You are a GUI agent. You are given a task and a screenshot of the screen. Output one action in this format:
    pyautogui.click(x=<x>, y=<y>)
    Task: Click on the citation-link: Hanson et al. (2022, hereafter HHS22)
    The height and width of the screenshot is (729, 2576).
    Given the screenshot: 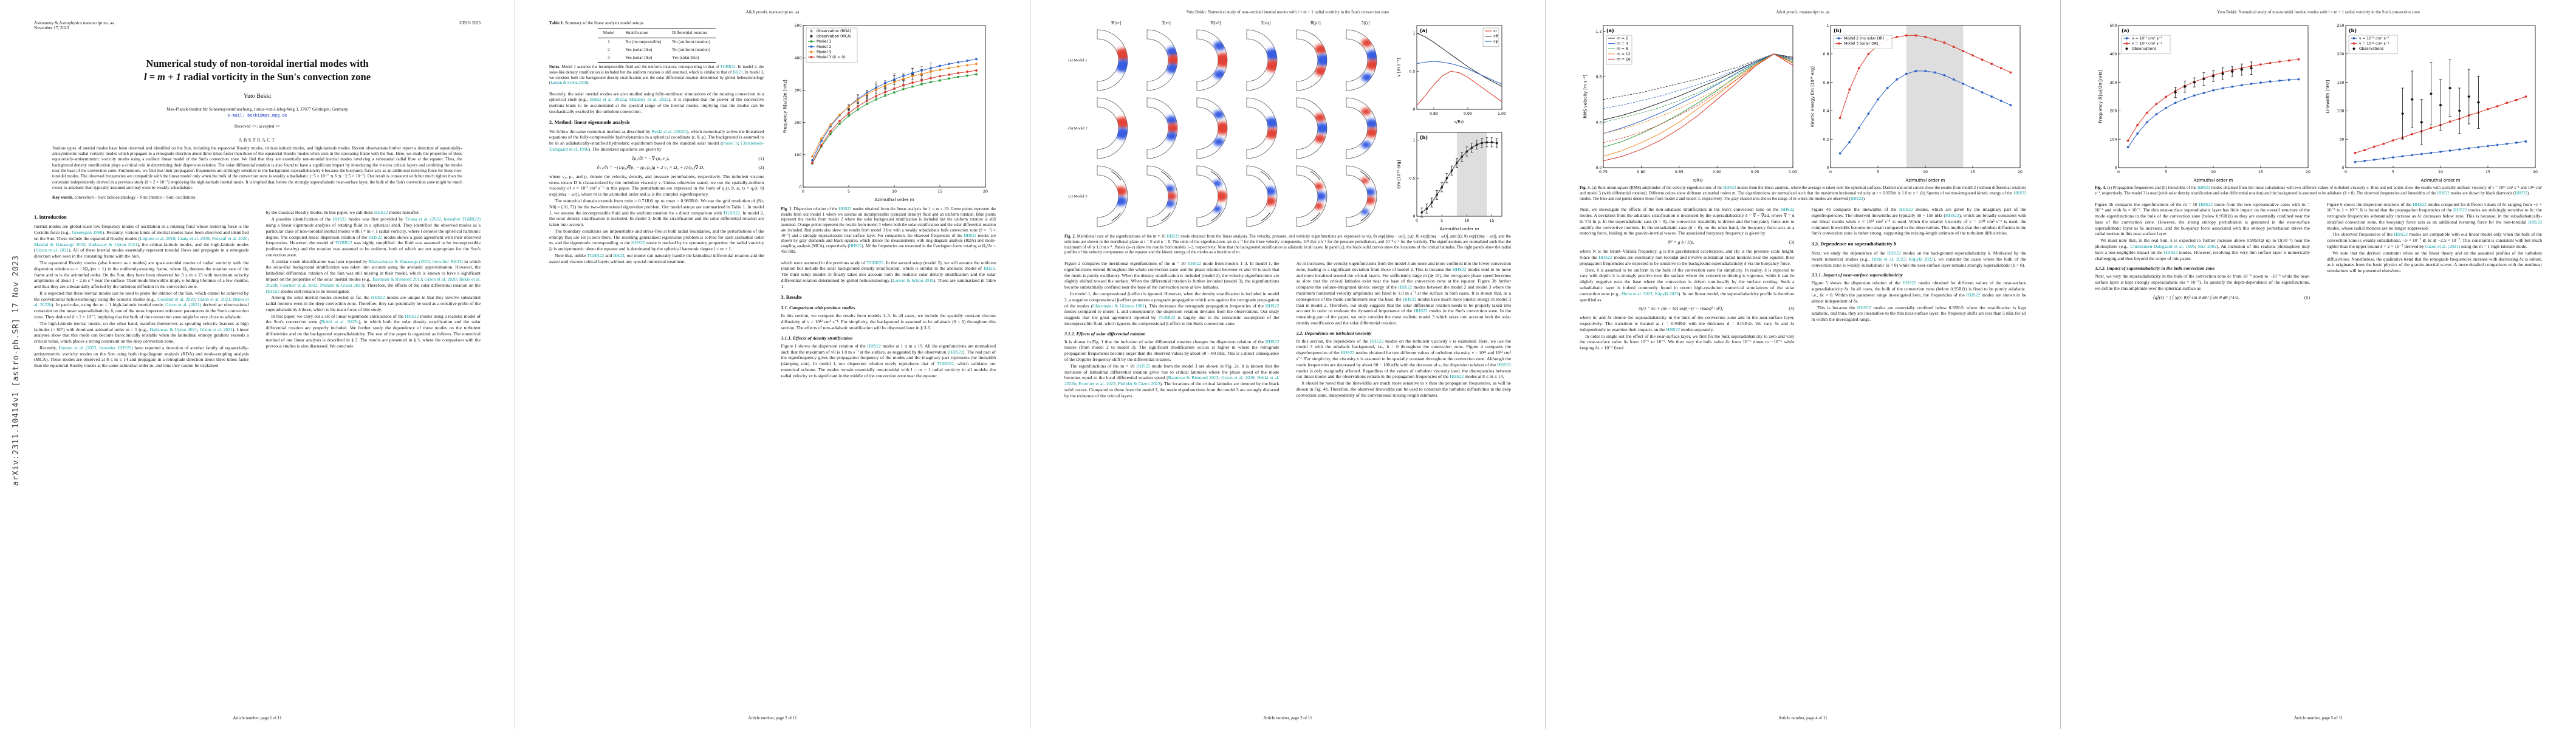 What is the action you would take?
    pyautogui.click(x=95, y=348)
    